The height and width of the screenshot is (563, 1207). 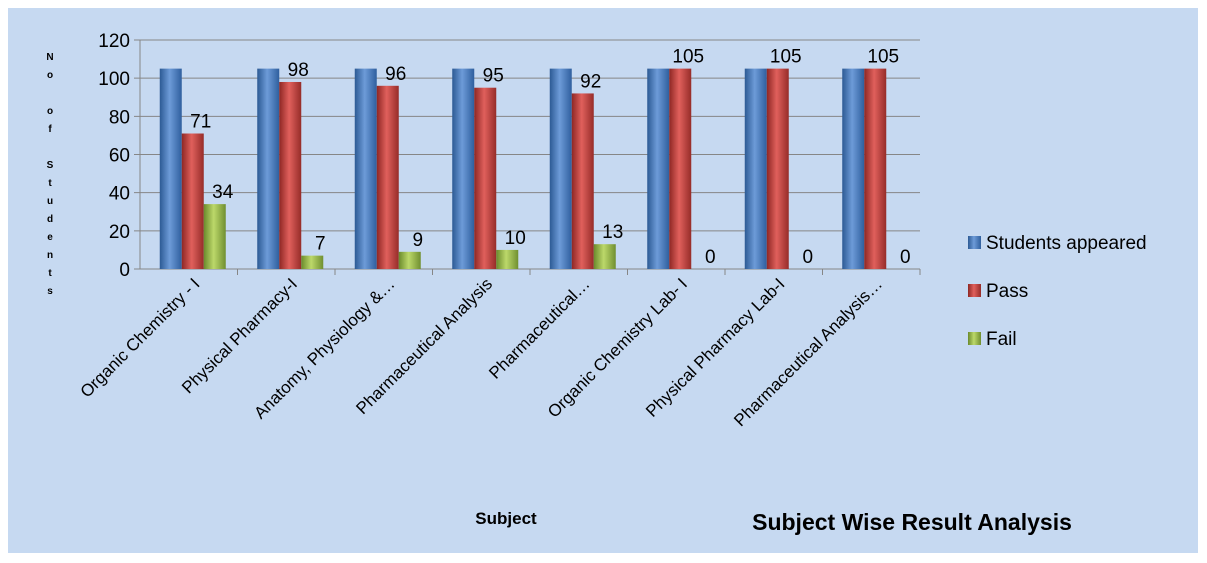 What do you see at coordinates (493, 76) in the screenshot?
I see `data-label: 95` at bounding box center [493, 76].